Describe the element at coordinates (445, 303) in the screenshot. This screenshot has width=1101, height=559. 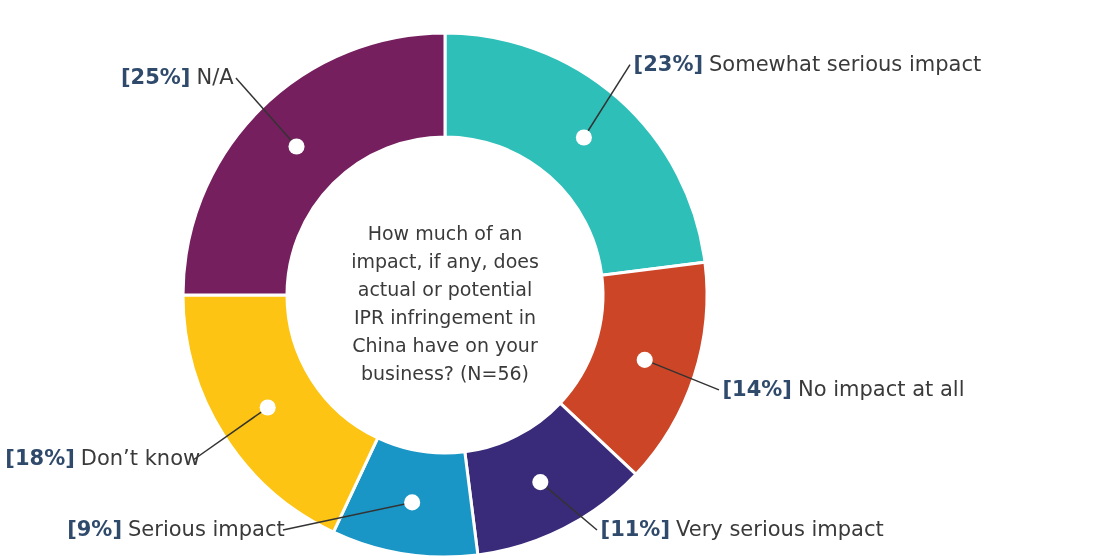
I see `text: How much of an impact, if any, does actual or potential IPR infringement in China have on your business? (N=56)` at that location.